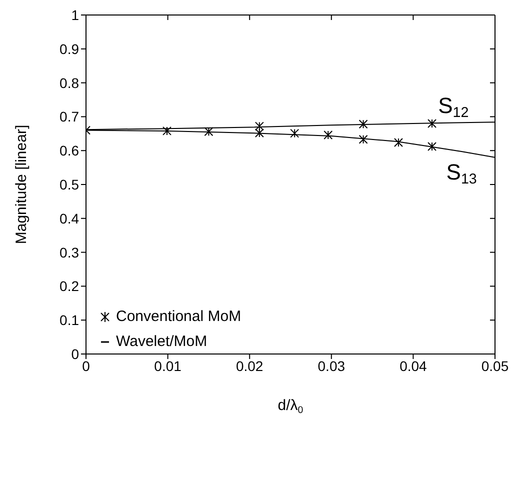  What do you see at coordinates (495, 366) in the screenshot?
I see `x-tick-label: 0.05` at bounding box center [495, 366].